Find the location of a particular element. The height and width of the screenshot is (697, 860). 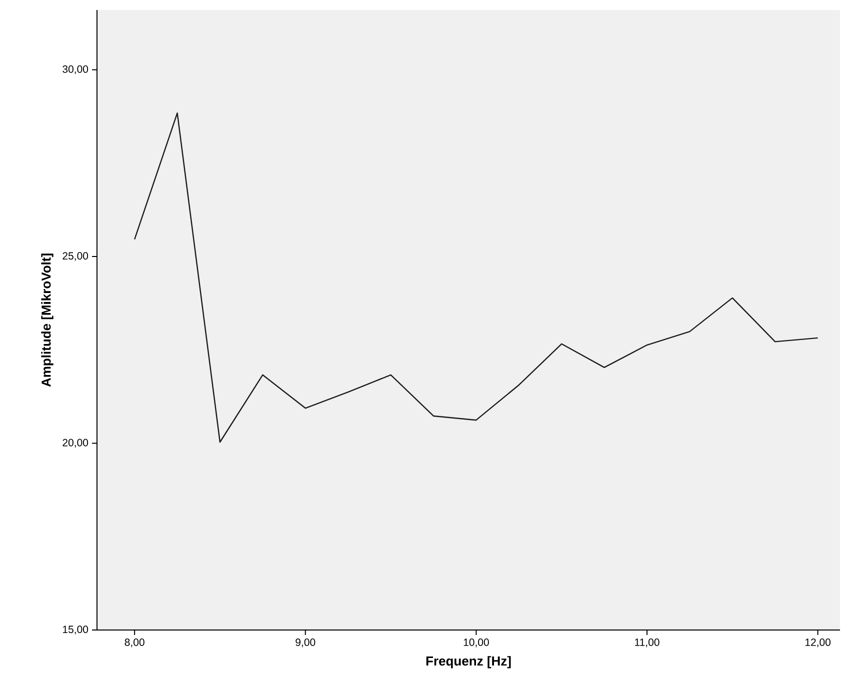

y-axis-title: Amplitude [MikroVolt] is located at coordinates (47, 320).